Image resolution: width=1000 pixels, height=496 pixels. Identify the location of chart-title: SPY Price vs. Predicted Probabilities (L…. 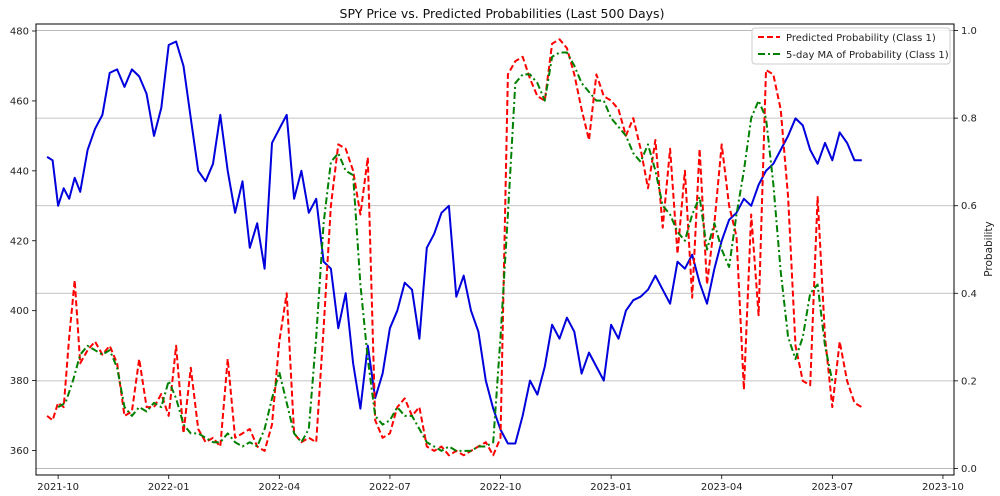
(502, 13).